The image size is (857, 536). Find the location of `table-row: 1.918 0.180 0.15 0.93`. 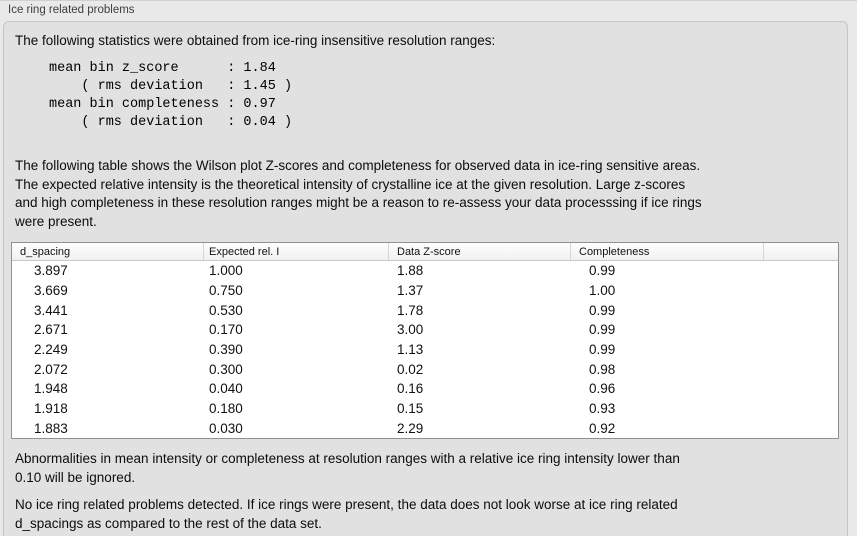

table-row: 1.918 0.180 0.15 0.93 is located at coordinates (425, 409).